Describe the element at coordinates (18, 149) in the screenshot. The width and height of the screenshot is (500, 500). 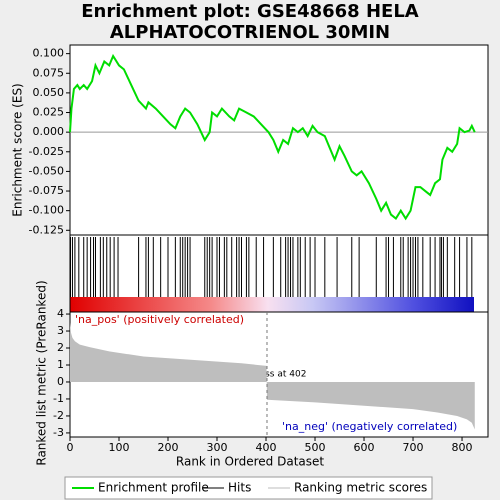
I see `y-axis-label: Enrichment score (ES)` at that location.